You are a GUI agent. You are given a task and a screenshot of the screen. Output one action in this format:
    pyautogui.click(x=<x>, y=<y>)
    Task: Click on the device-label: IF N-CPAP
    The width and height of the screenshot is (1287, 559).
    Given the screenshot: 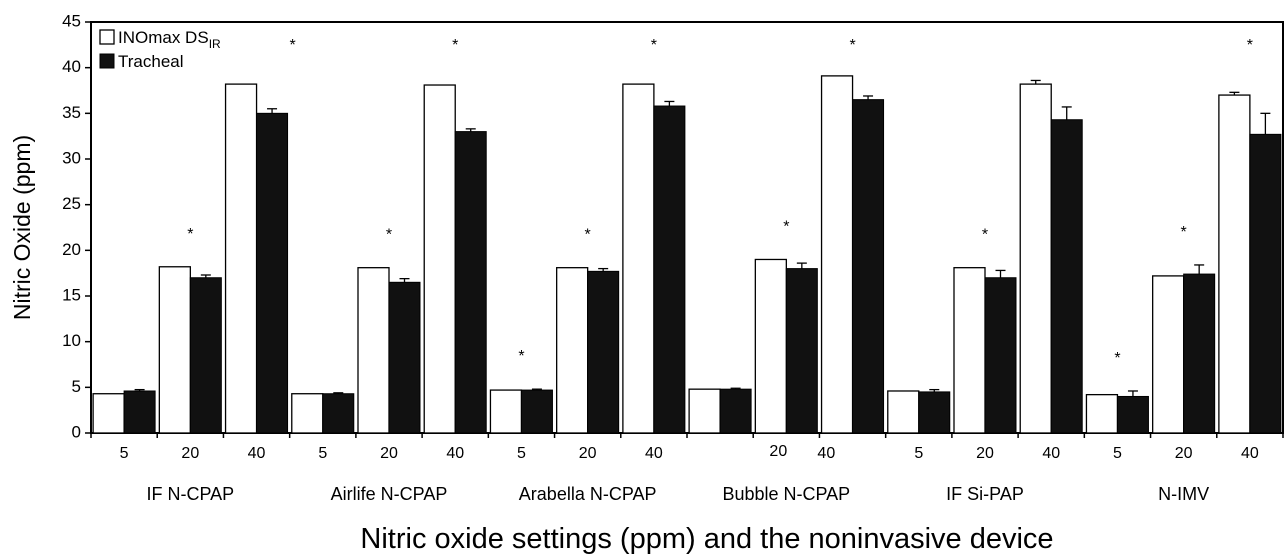 What is the action you would take?
    pyautogui.click(x=190, y=494)
    